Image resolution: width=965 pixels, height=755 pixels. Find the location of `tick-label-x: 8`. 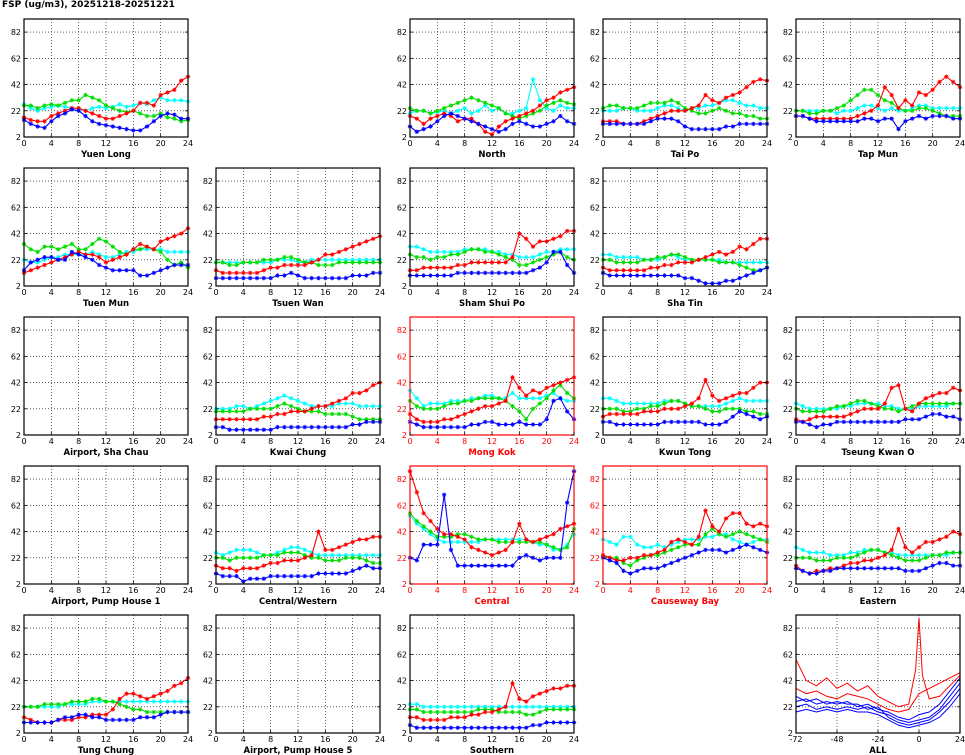

tick-label-x: 8 is located at coordinates (78, 292).